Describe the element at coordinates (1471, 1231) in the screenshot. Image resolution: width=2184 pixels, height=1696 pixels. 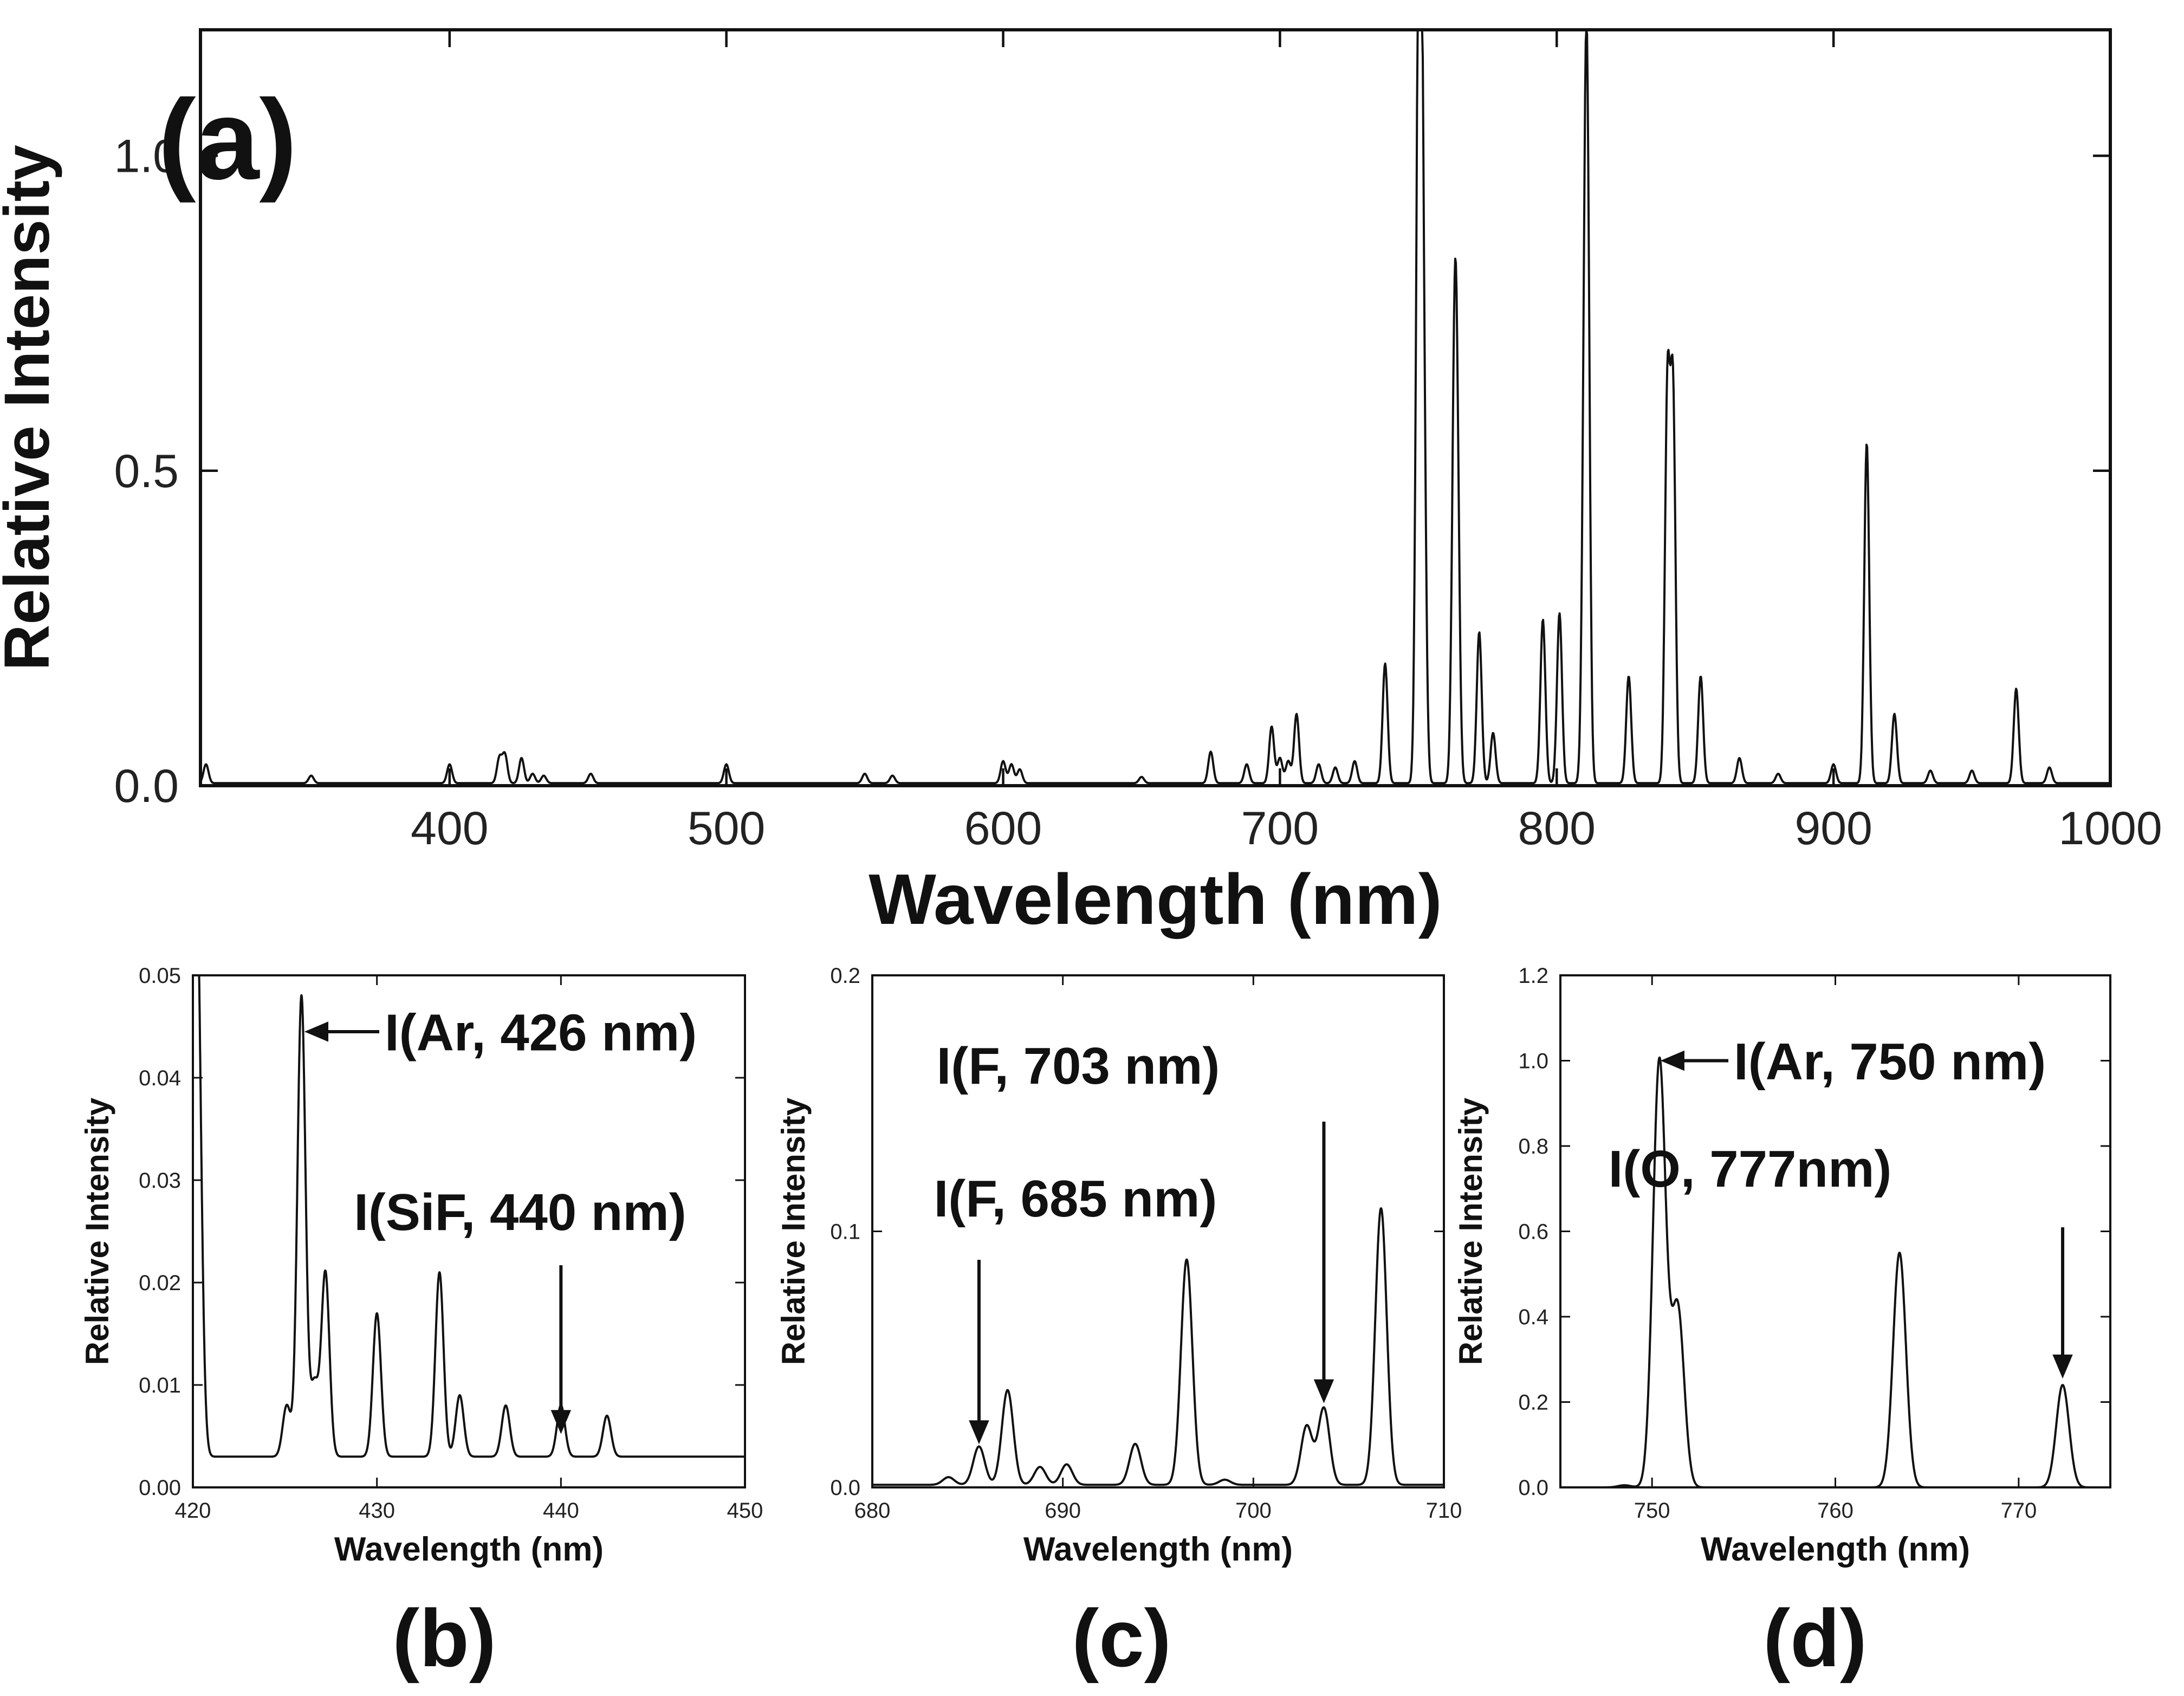
I see `y-axis-title-d: Relative Intensity` at that location.